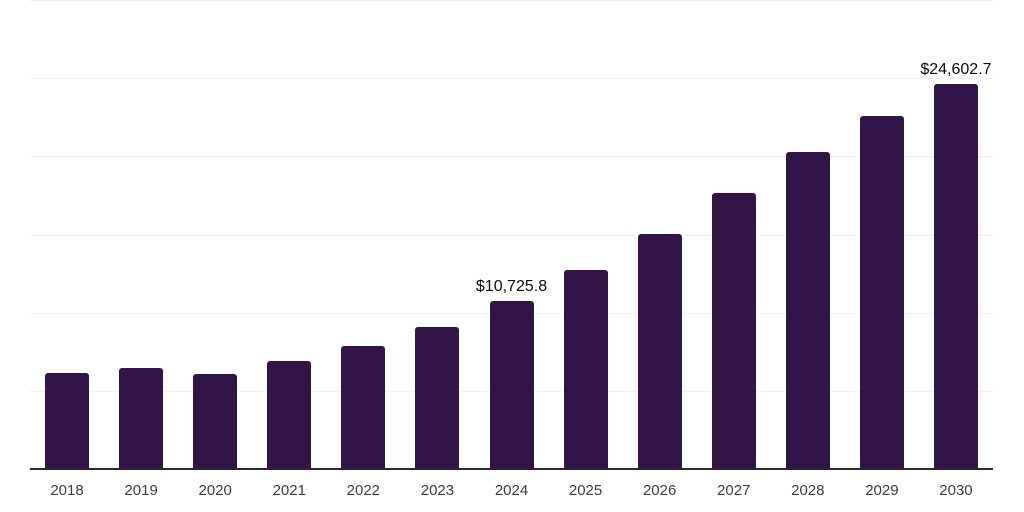 The height and width of the screenshot is (512, 1024). Describe the element at coordinates (511, 469) in the screenshot. I see `x-axis-line` at that location.